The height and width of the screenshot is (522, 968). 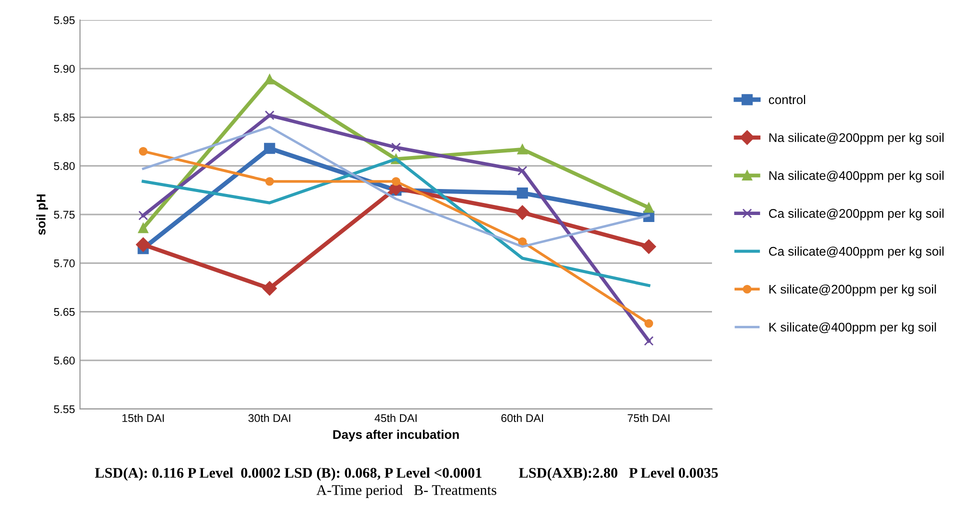 I want to click on y-tick-label: 5.55, so click(x=64, y=409).